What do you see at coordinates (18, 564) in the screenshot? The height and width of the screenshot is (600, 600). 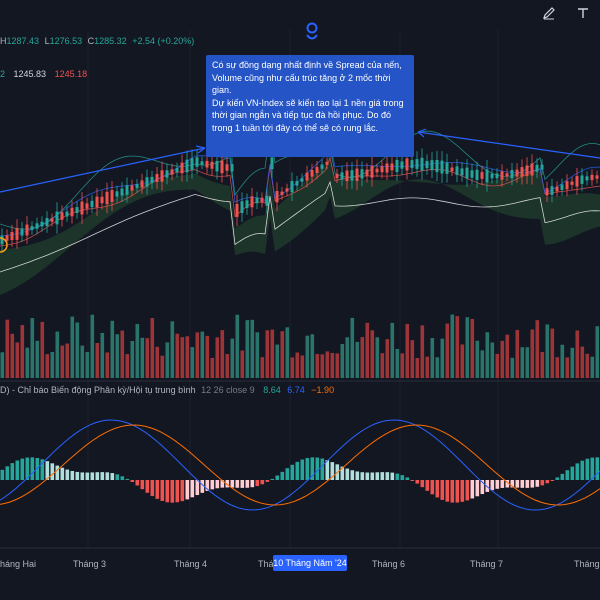 I see `x-axis-label-feb: háng Hai` at bounding box center [18, 564].